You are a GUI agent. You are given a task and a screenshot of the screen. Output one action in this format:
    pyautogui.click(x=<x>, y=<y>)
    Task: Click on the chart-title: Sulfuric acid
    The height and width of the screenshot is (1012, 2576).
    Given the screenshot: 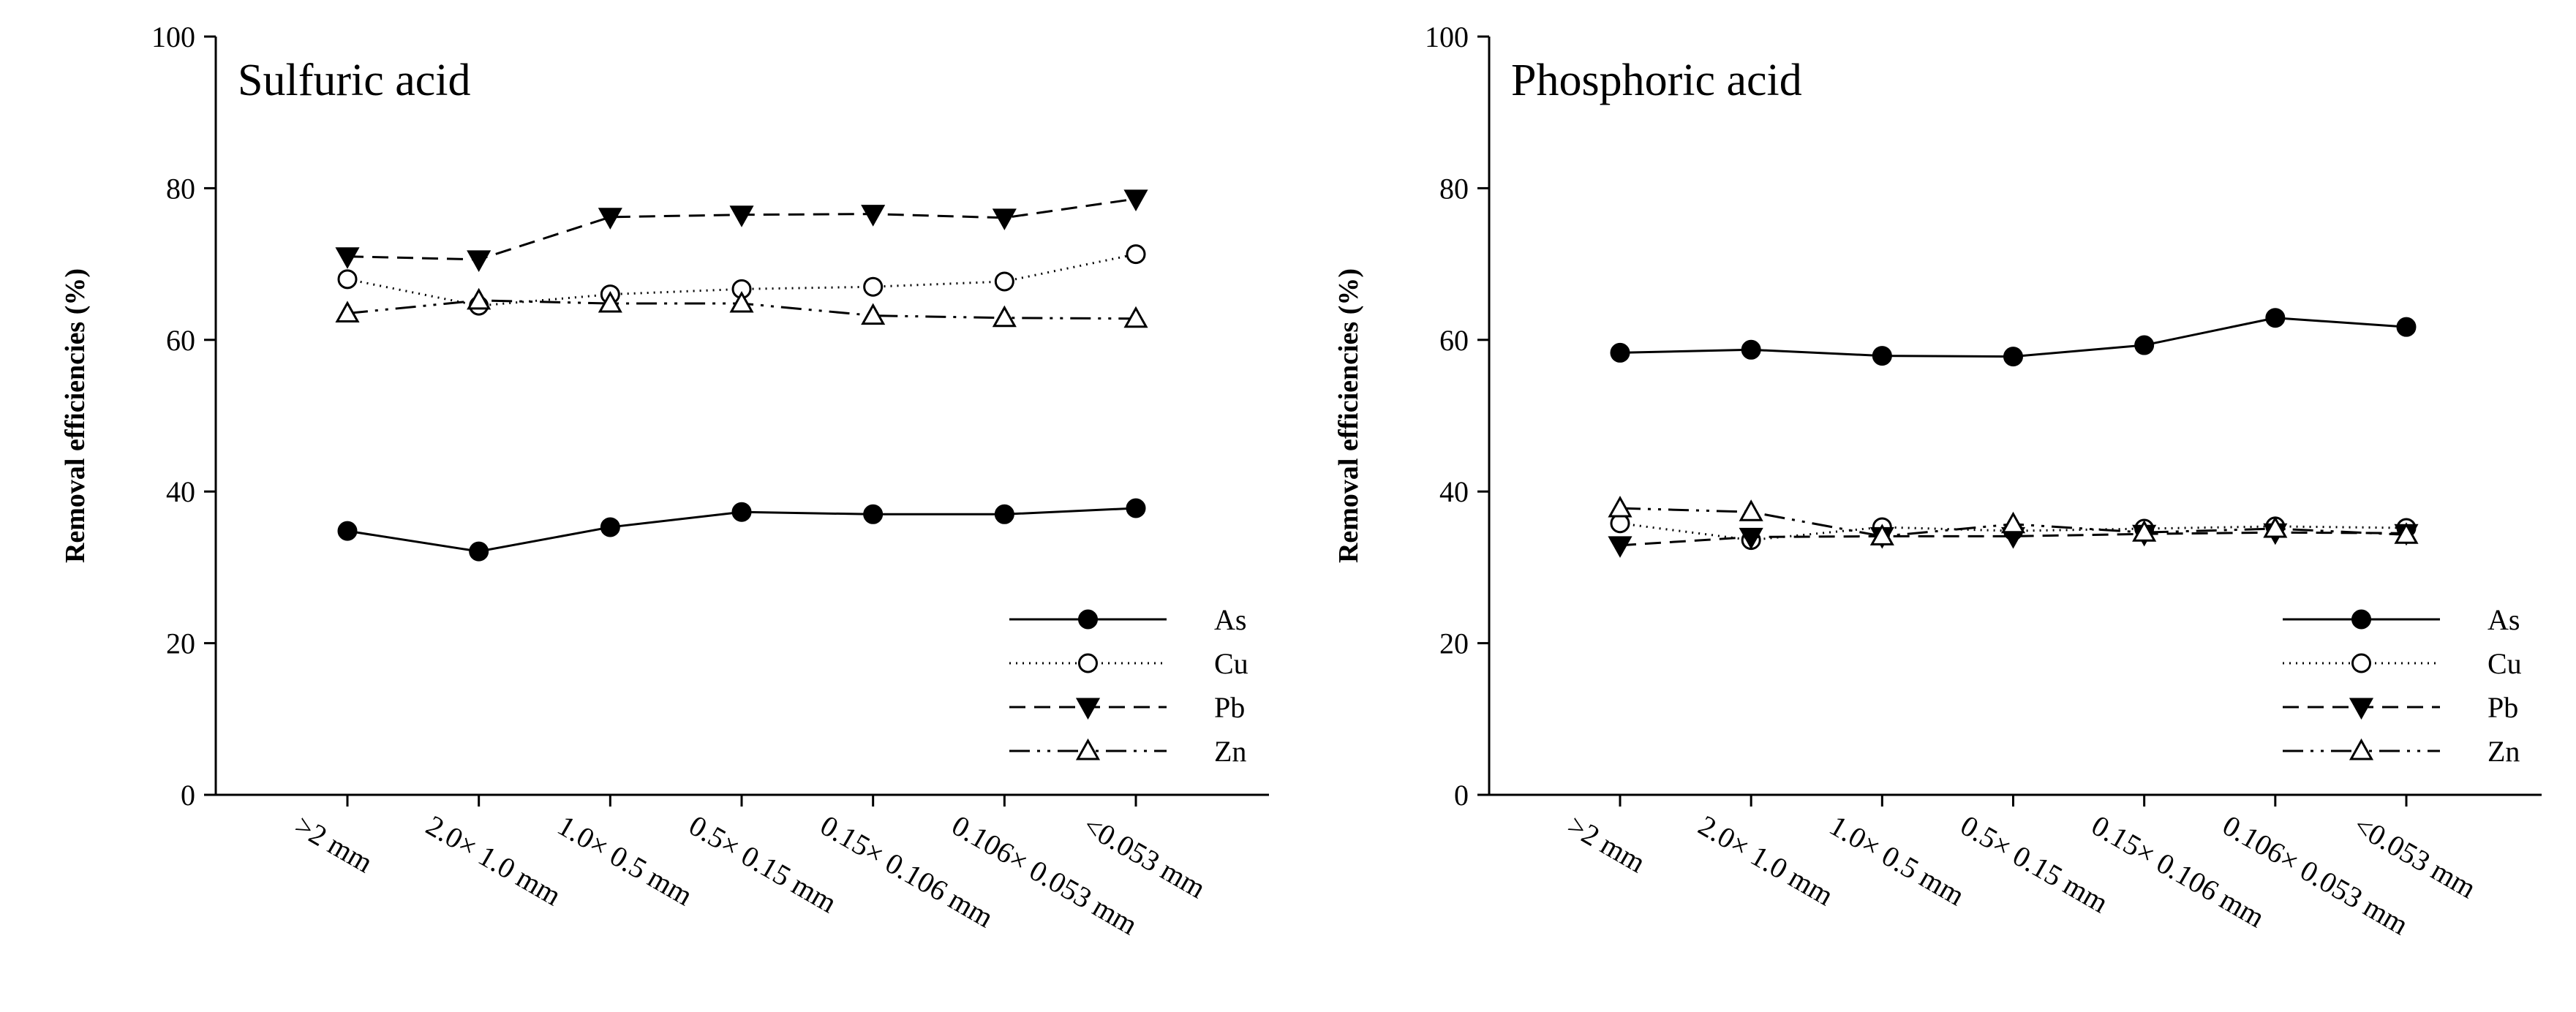 What is the action you would take?
    pyautogui.click(x=354, y=80)
    